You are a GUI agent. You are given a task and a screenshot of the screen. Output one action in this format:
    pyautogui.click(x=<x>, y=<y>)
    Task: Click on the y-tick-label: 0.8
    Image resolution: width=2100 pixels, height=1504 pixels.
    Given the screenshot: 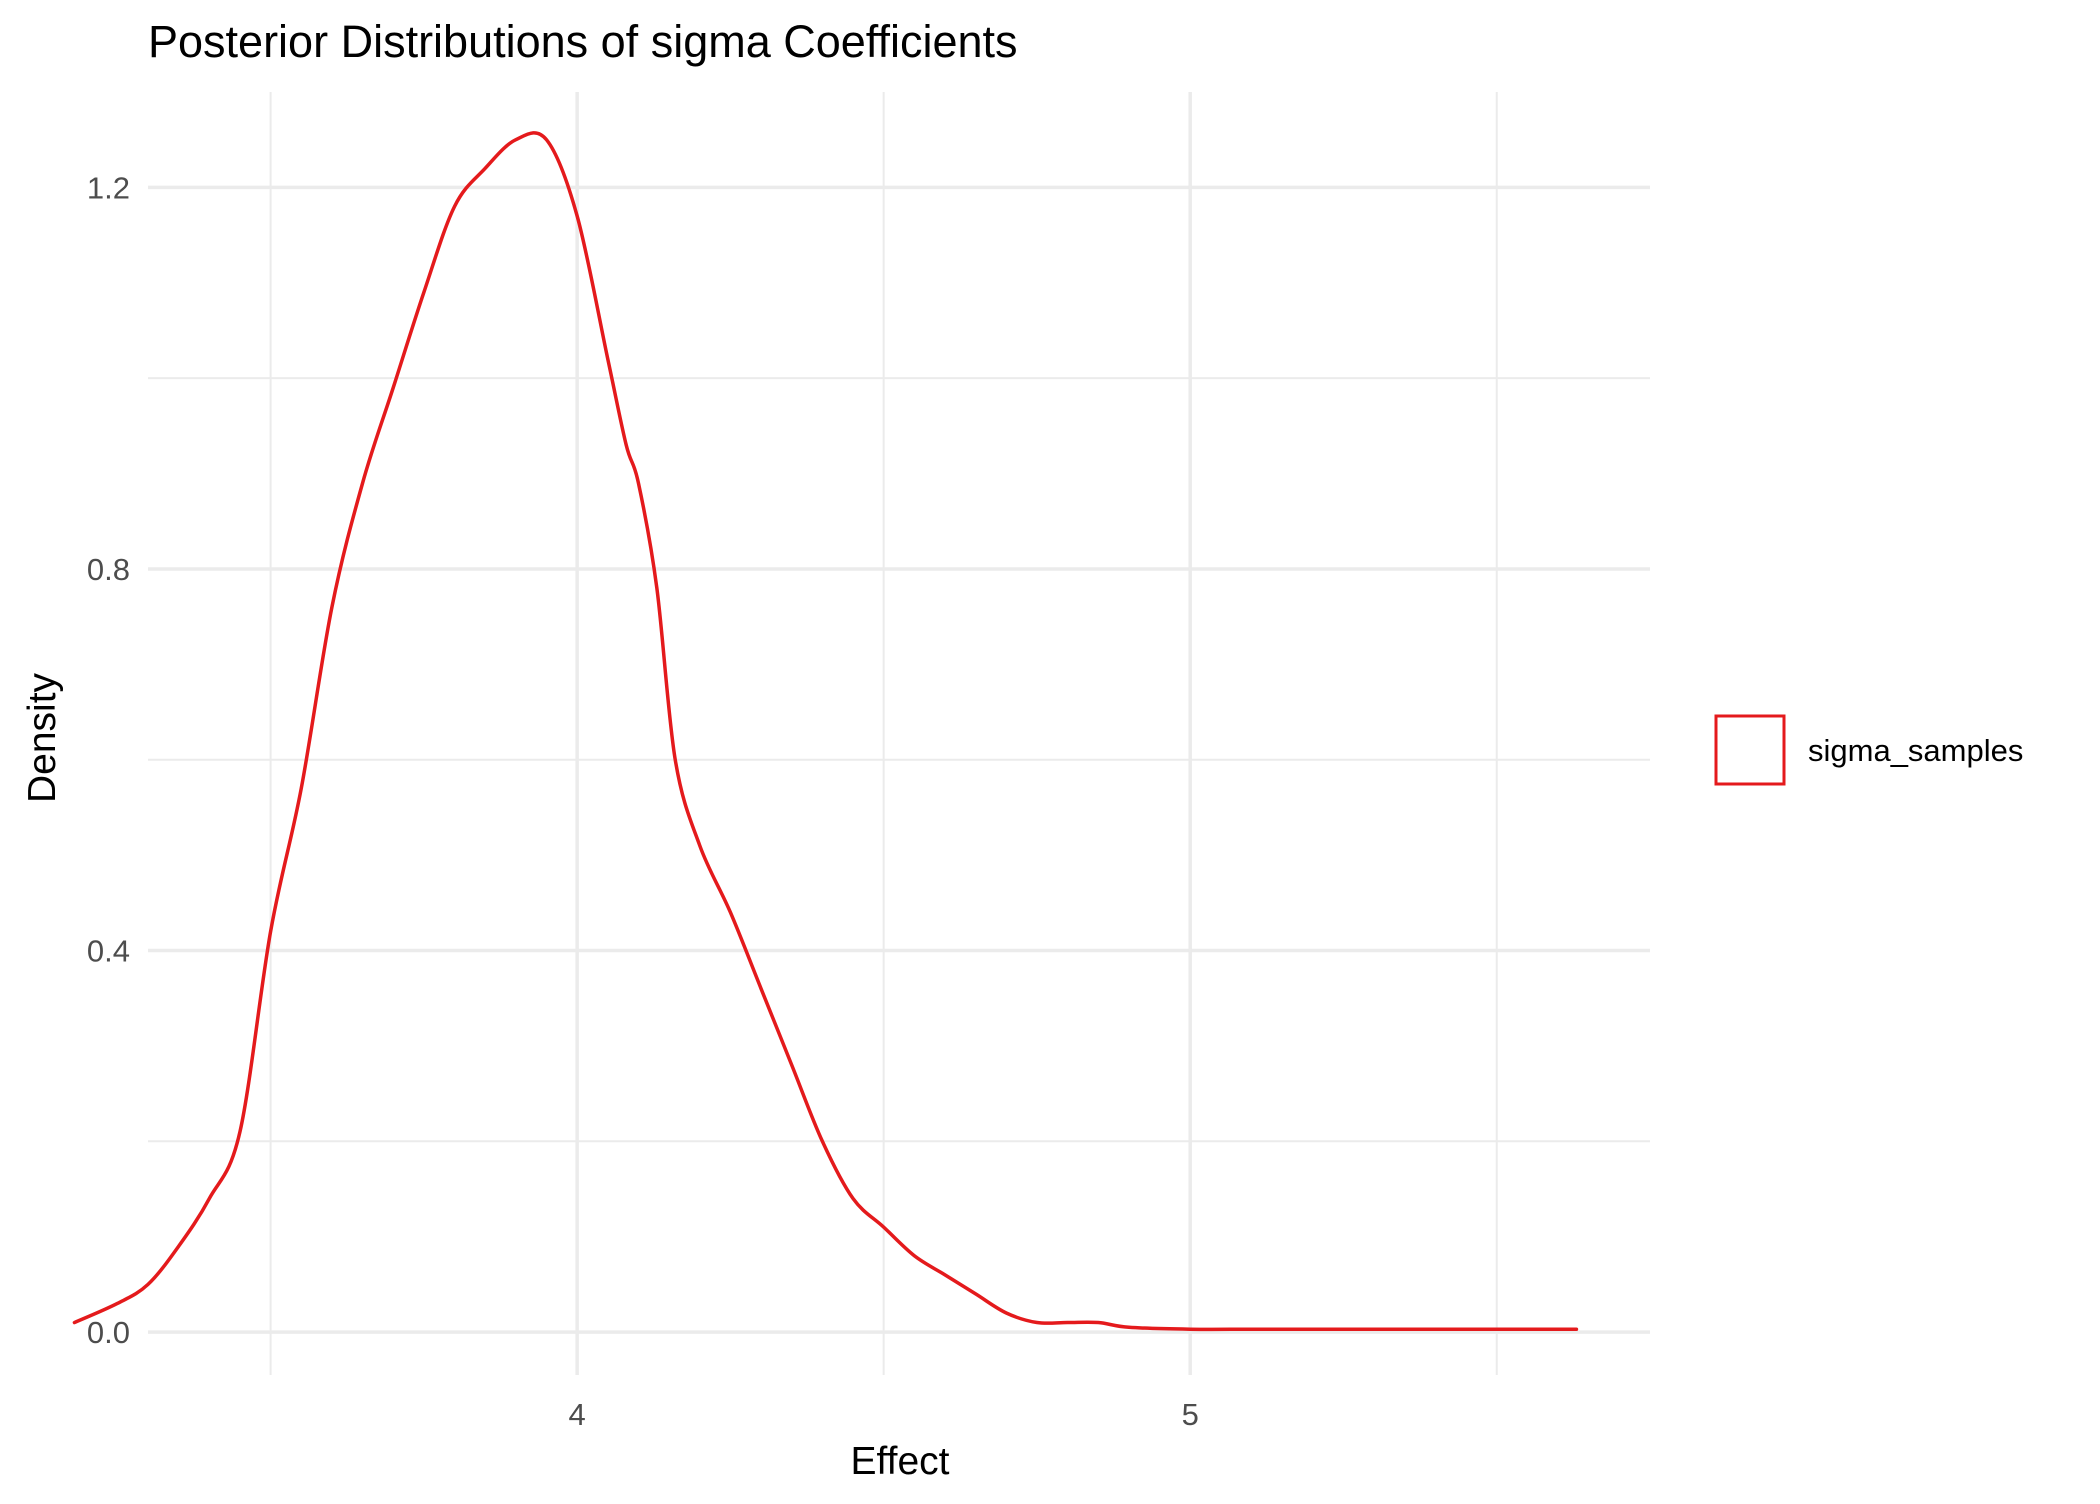 What is the action you would take?
    pyautogui.click(x=108, y=569)
    